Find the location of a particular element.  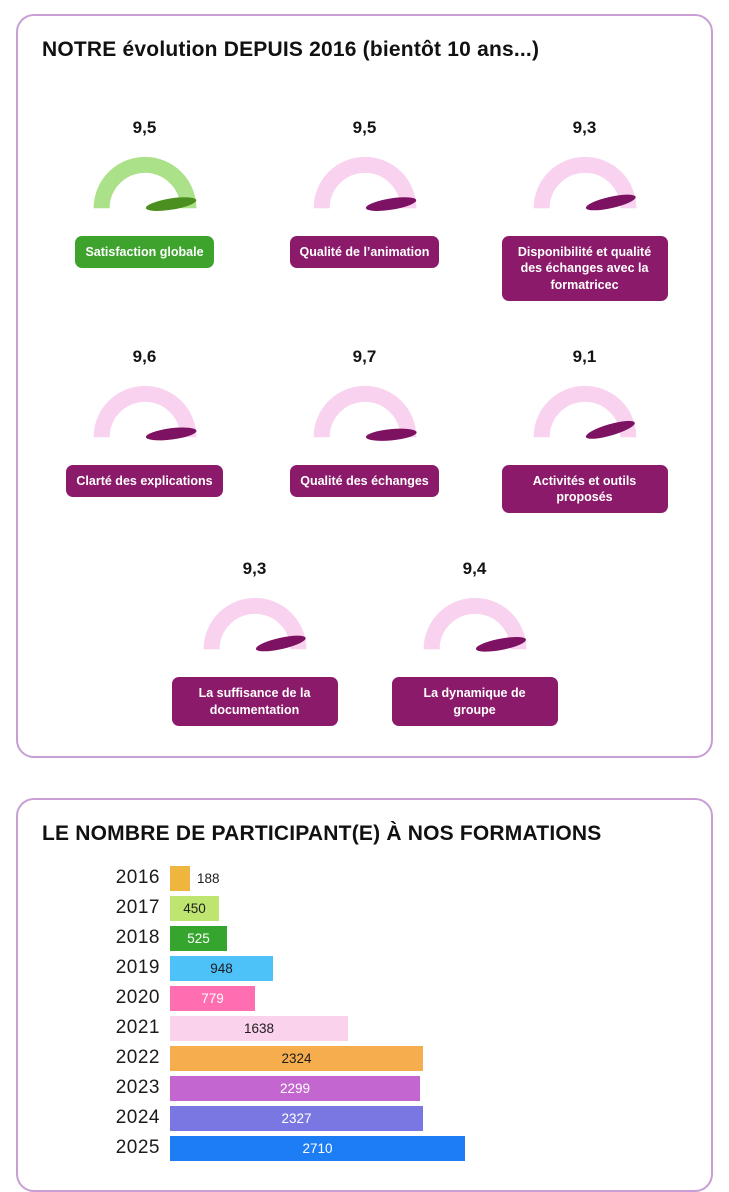

bar-2016: 188 is located at coordinates (195, 878).